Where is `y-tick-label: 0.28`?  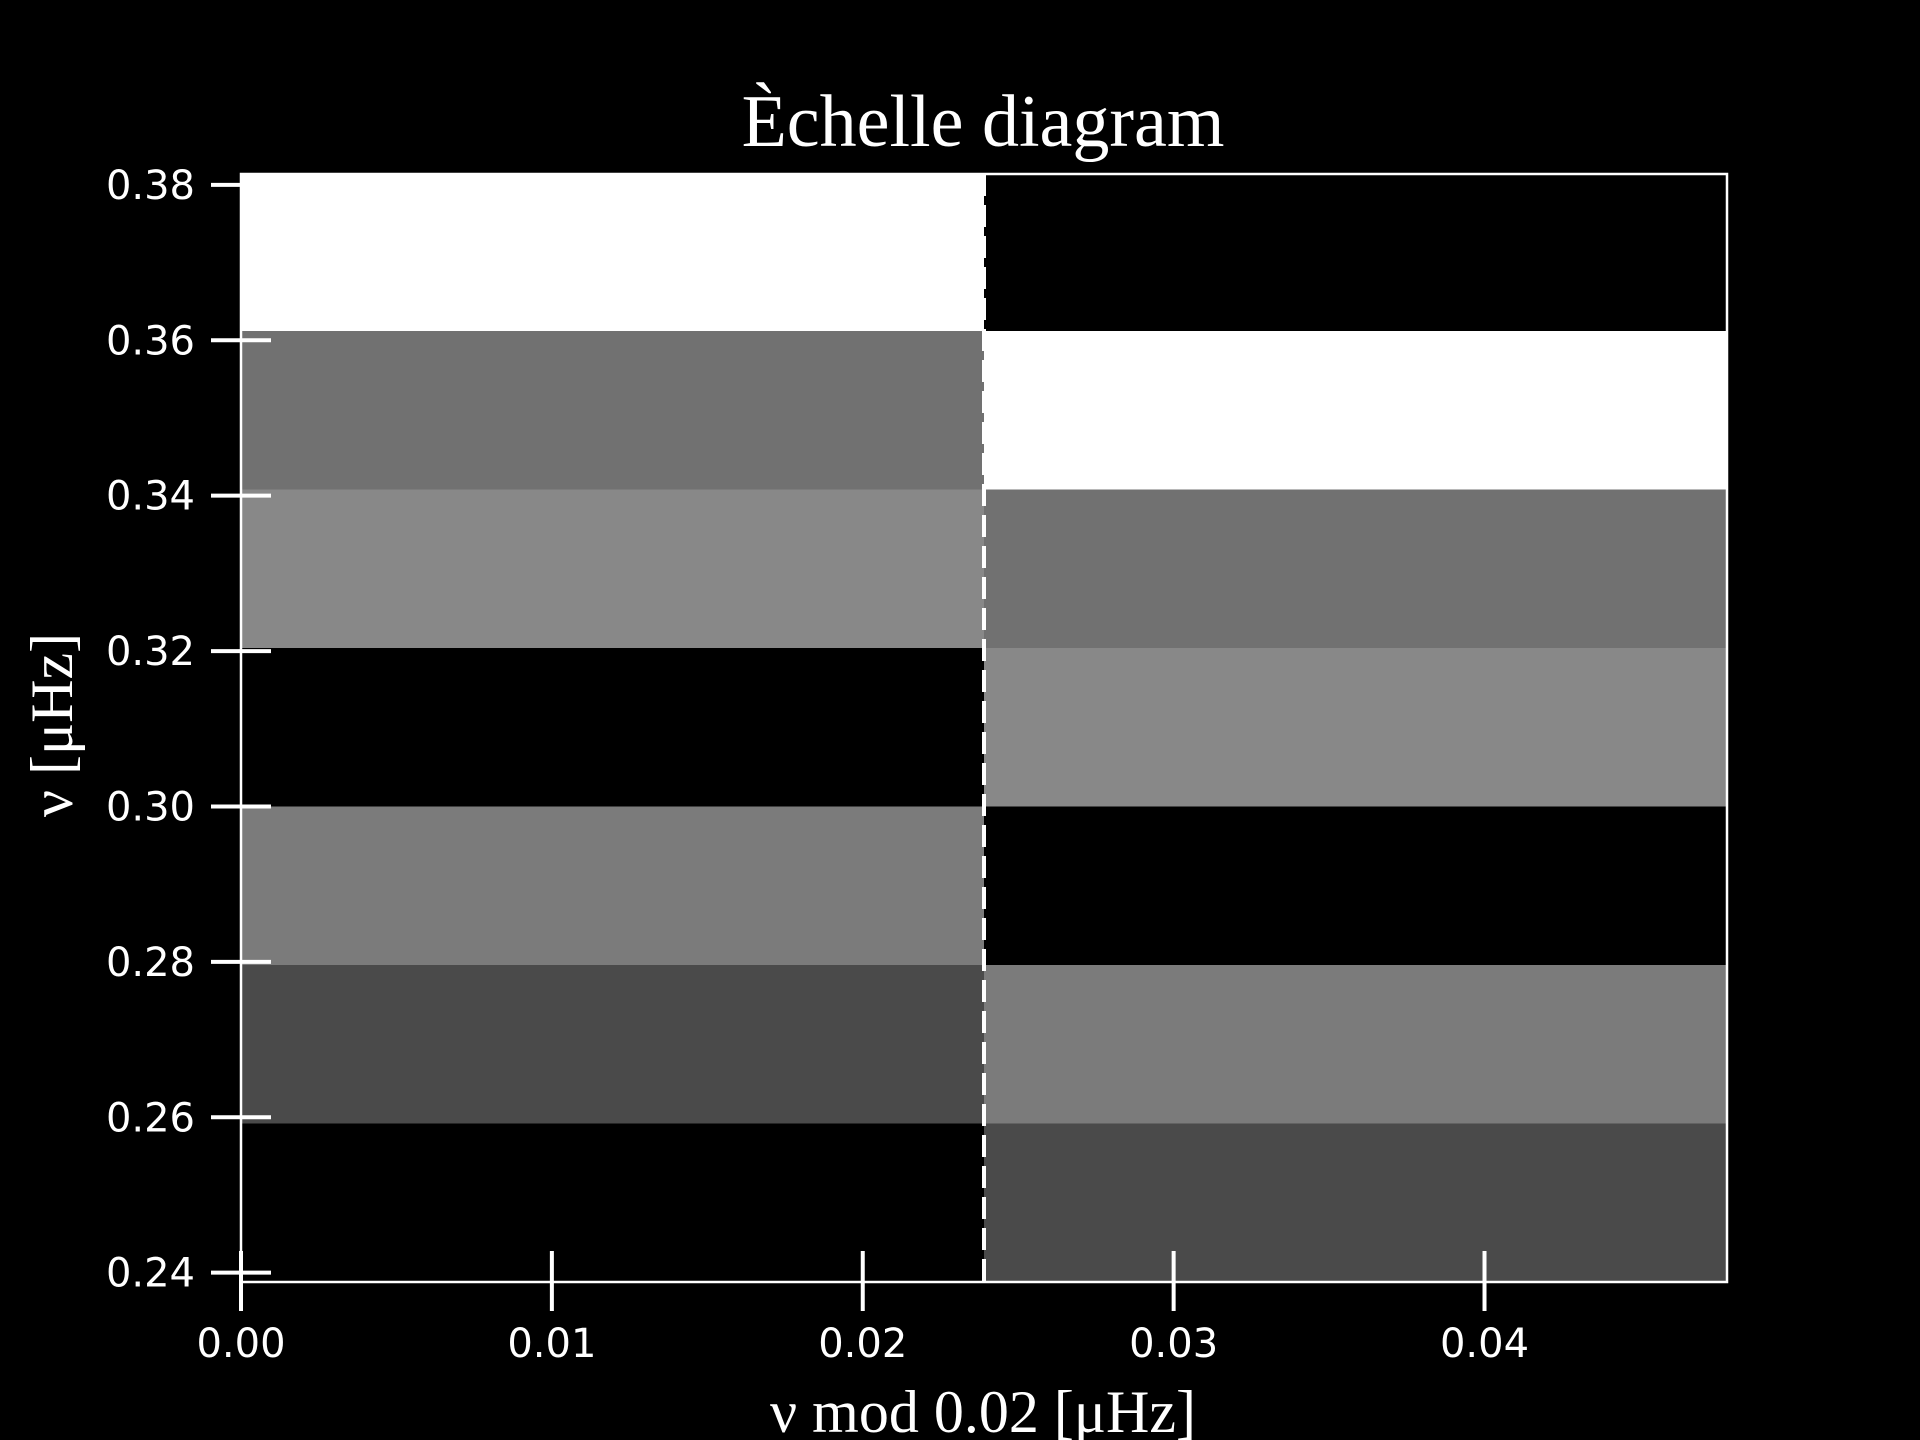 y-tick-label: 0.28 is located at coordinates (150, 963).